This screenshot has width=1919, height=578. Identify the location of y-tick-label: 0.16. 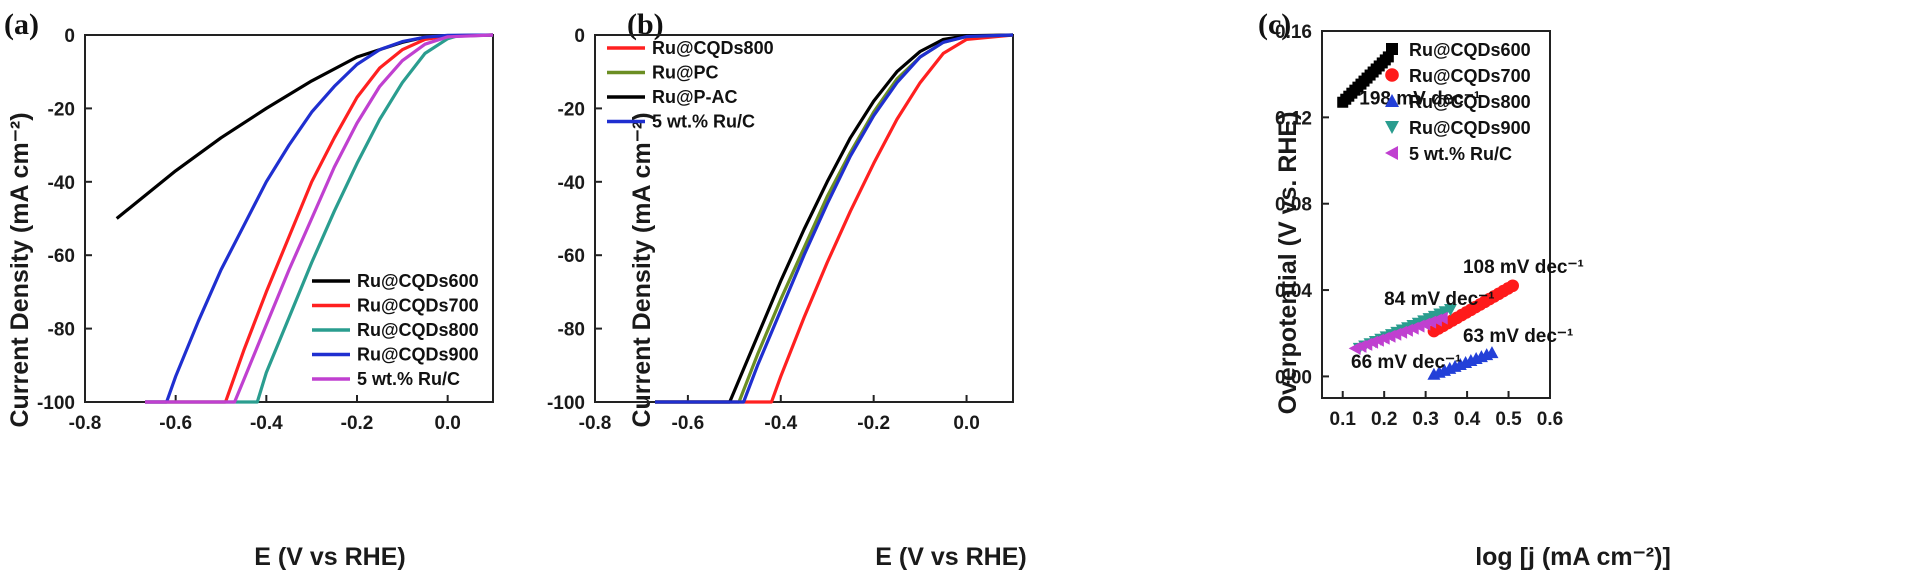
(1293, 32).